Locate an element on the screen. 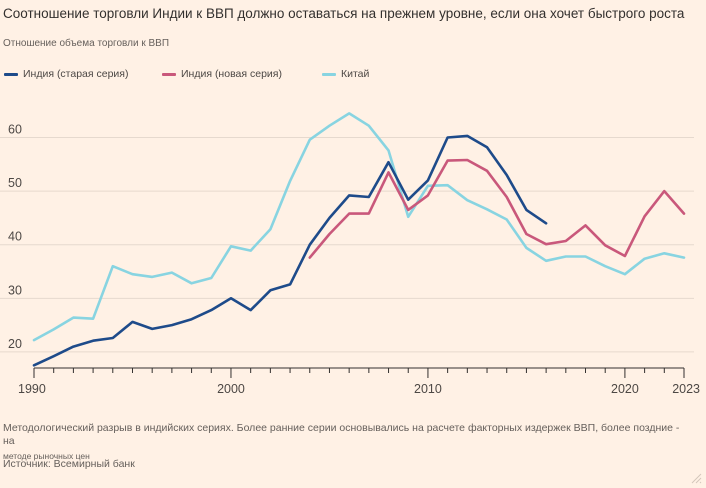 The height and width of the screenshot is (488, 706). legend-swatch-china is located at coordinates (329, 74).